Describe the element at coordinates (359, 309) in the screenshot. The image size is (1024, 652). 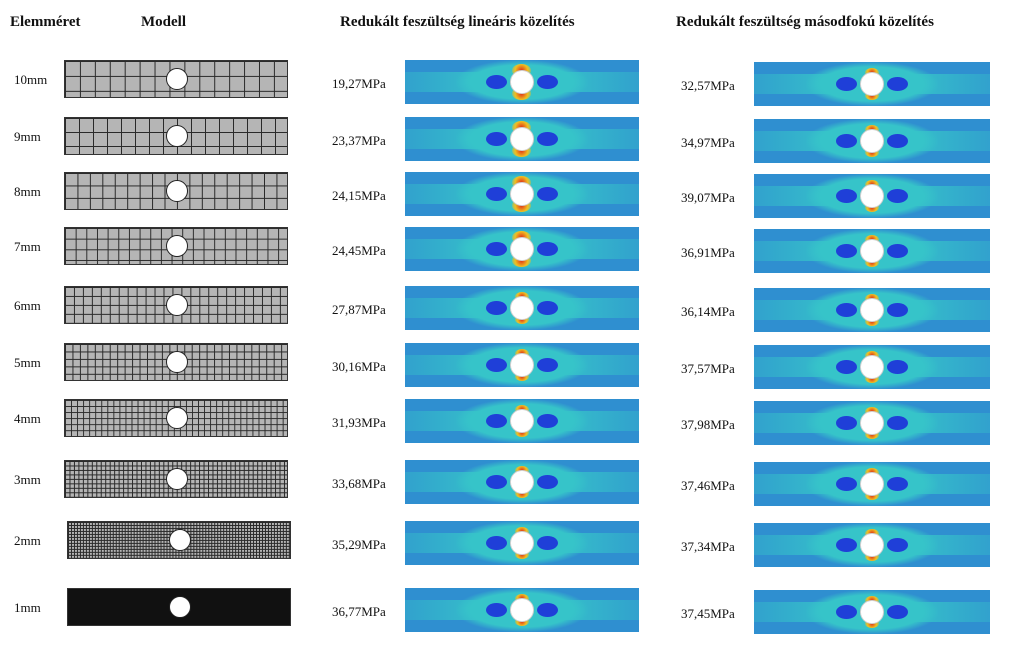
I see `linear-stress-value: 27,87MPa` at that location.